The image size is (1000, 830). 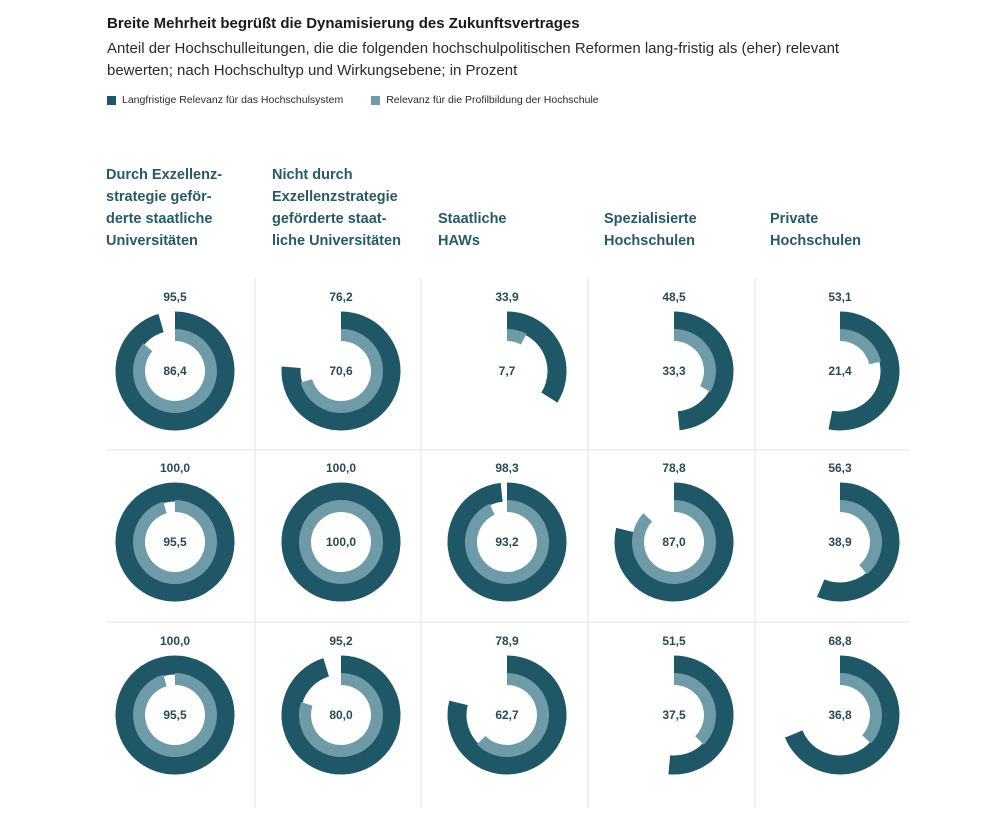 I want to click on donut-r2-c5: 56,3 38,9, so click(x=858, y=531).